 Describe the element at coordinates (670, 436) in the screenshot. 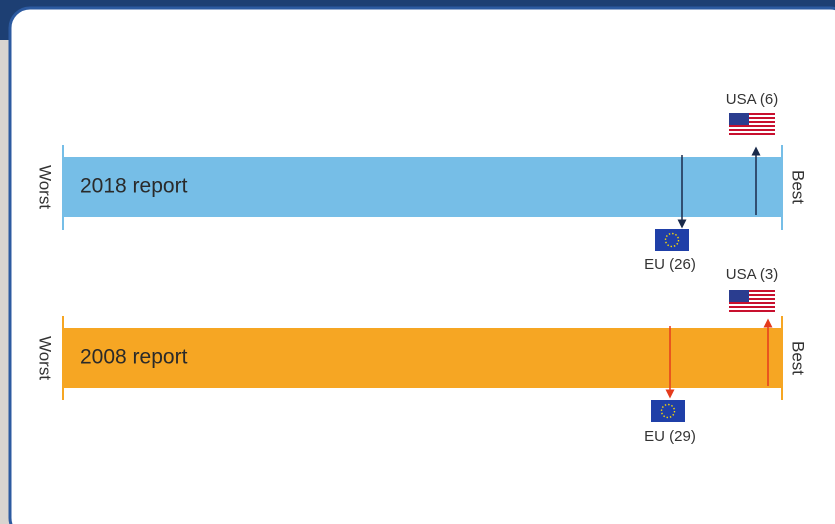

I see `eu-label: EU (29)` at that location.